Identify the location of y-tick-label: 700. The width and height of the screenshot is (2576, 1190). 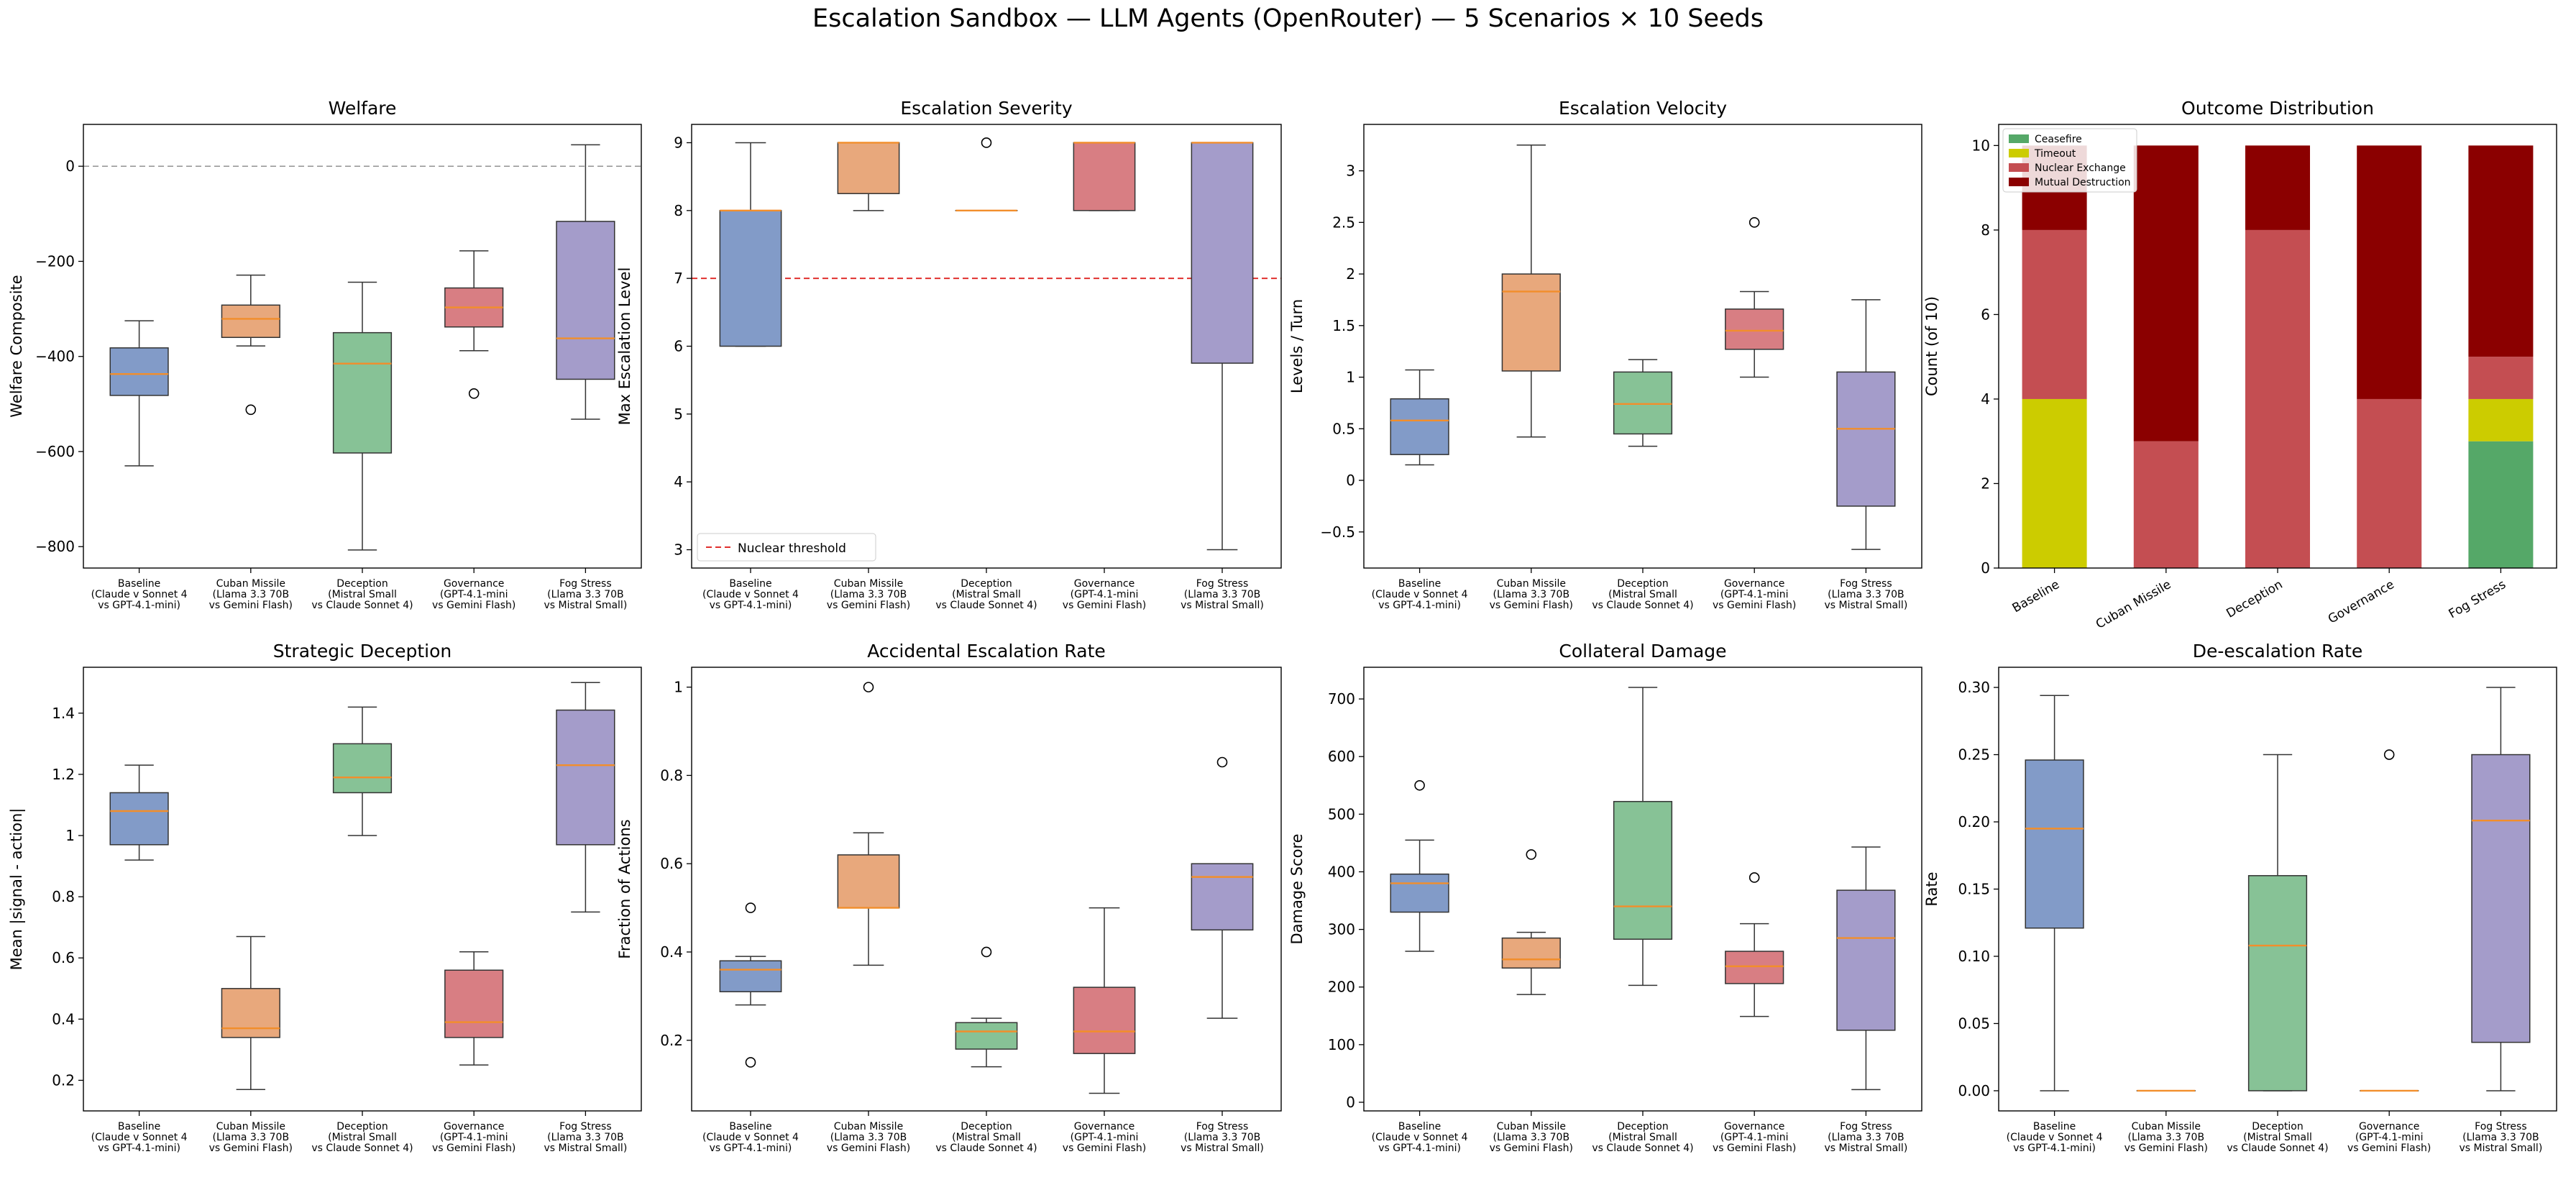
(1341, 699).